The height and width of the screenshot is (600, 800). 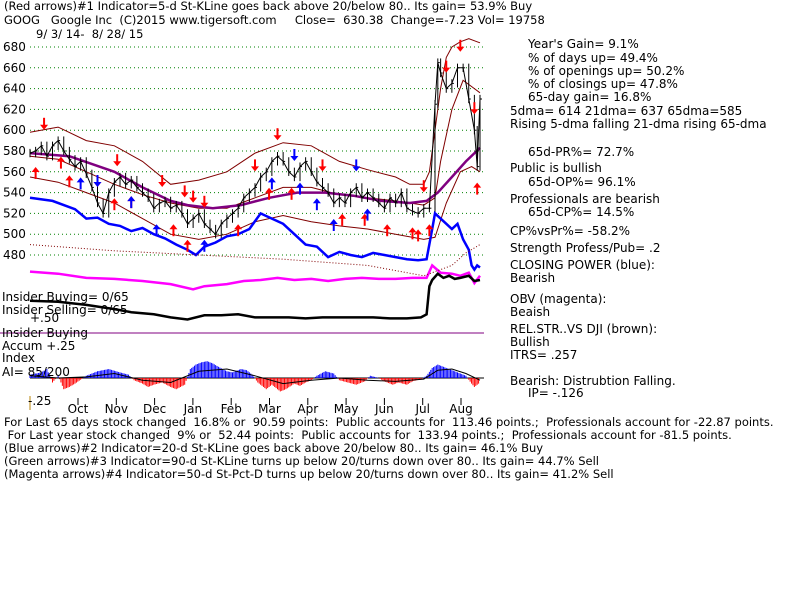 I want to click on obv-line, so click(x=255, y=277).